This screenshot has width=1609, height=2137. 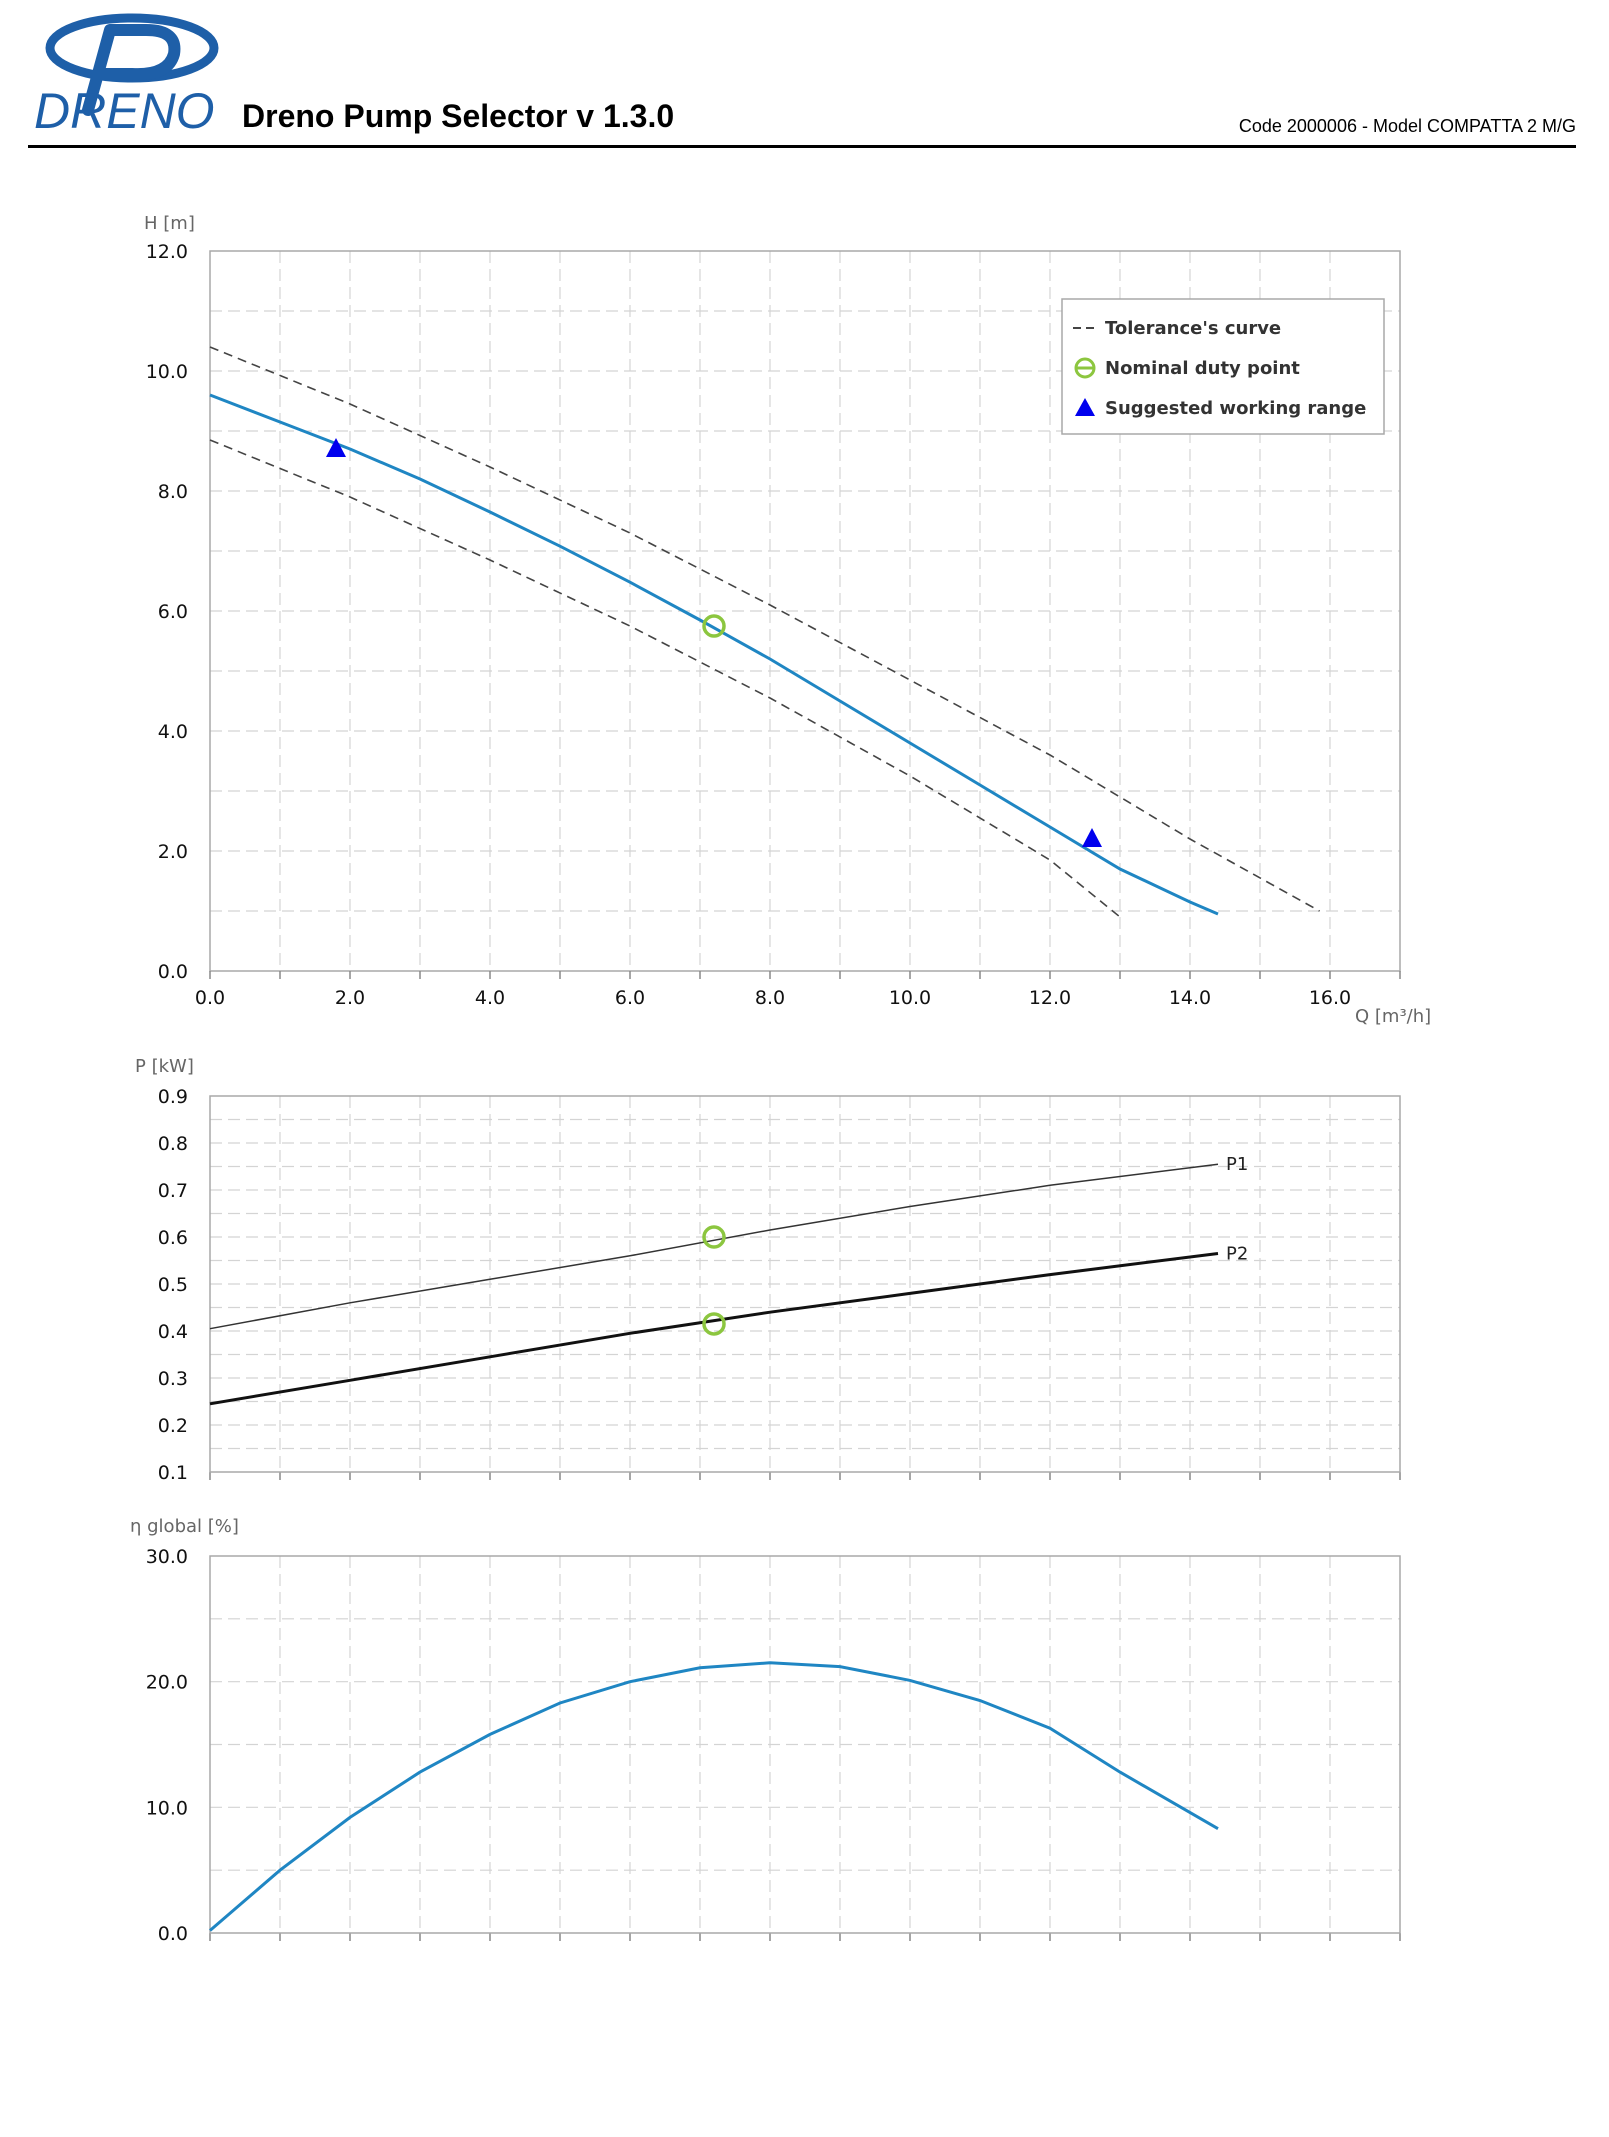 What do you see at coordinates (714, 642) in the screenshot?
I see `head-markers` at bounding box center [714, 642].